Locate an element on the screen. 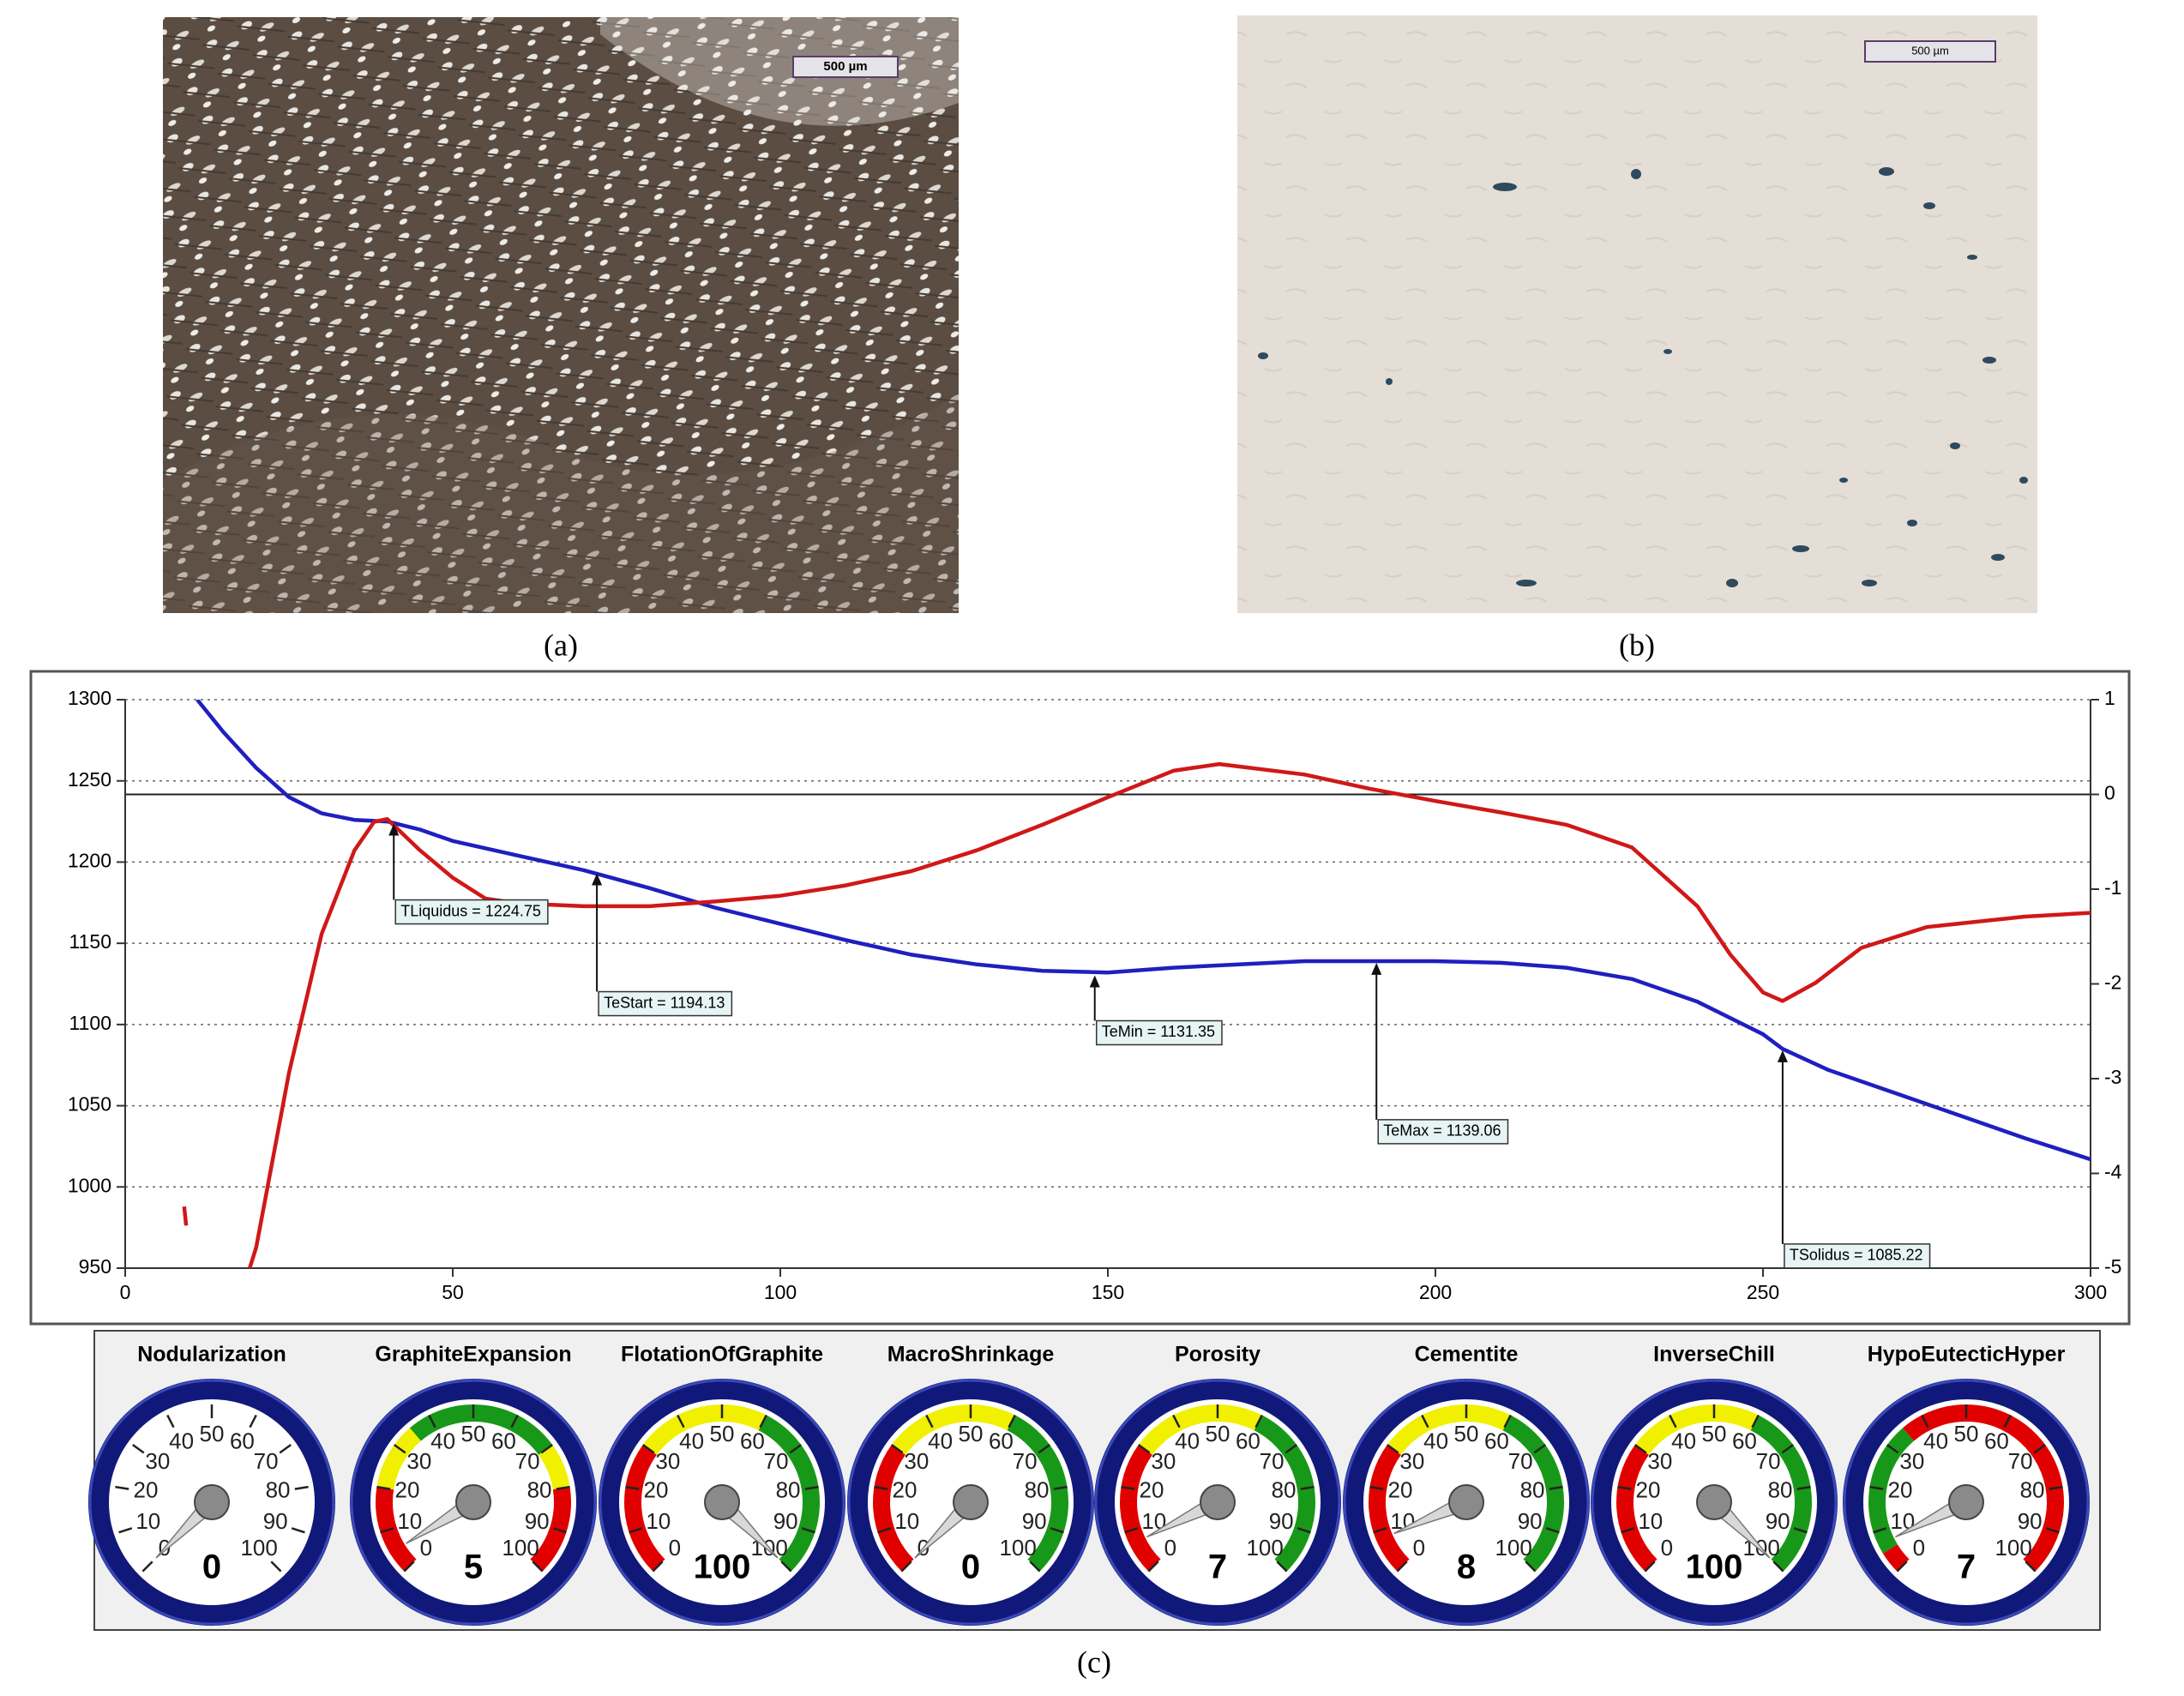  panel-label: (a) is located at coordinates (561, 645).